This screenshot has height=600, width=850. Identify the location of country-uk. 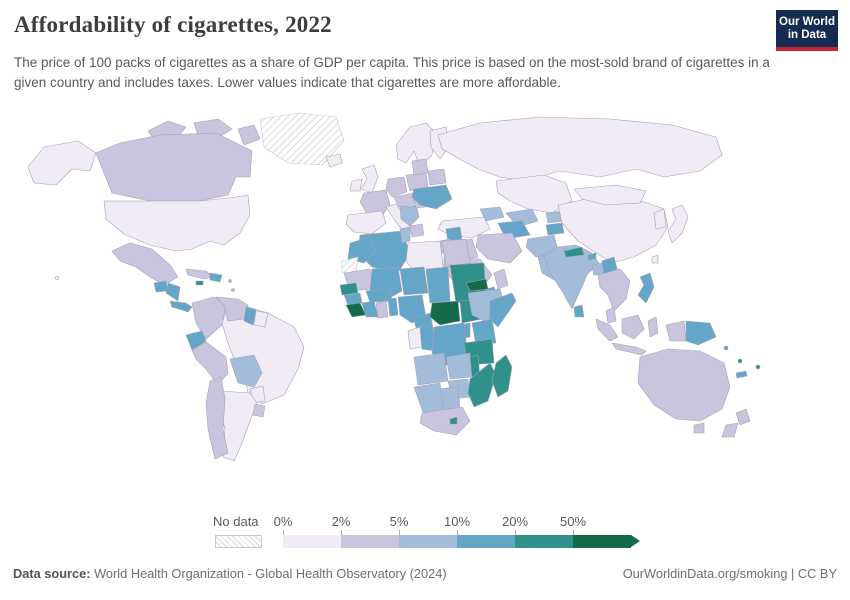
(369, 179).